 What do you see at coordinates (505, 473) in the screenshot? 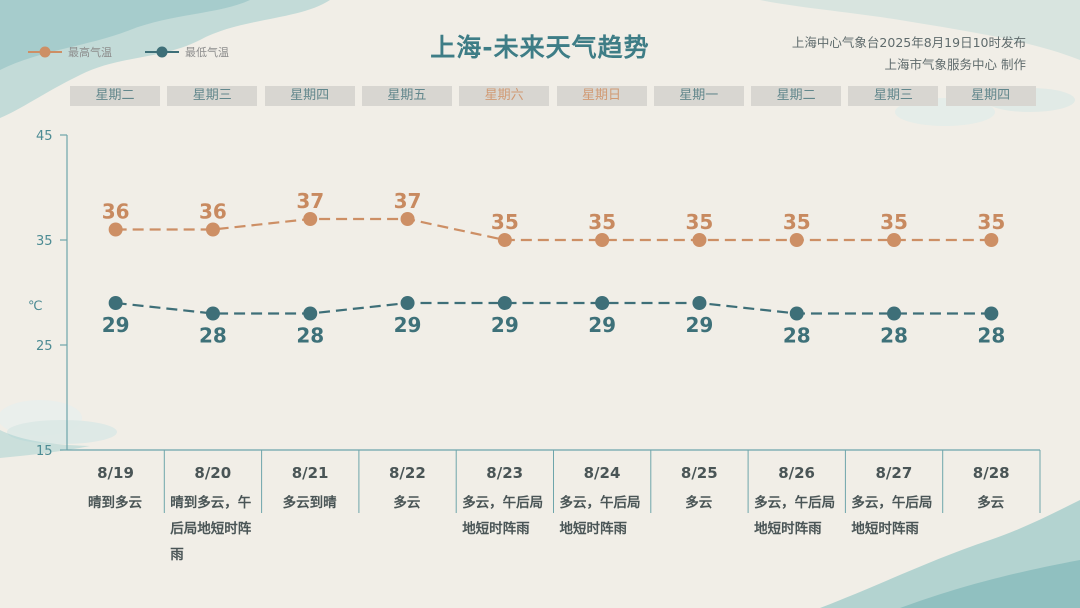
I see `date-label: 8/23` at bounding box center [505, 473].